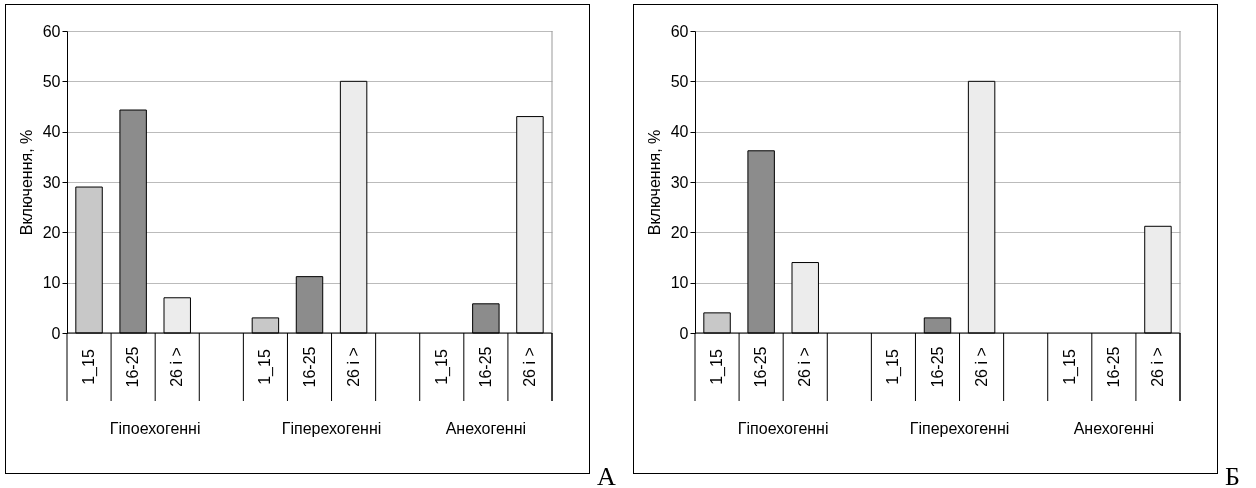 This screenshot has height=488, width=1256. What do you see at coordinates (606, 475) in the screenshot?
I see `text: А` at bounding box center [606, 475].